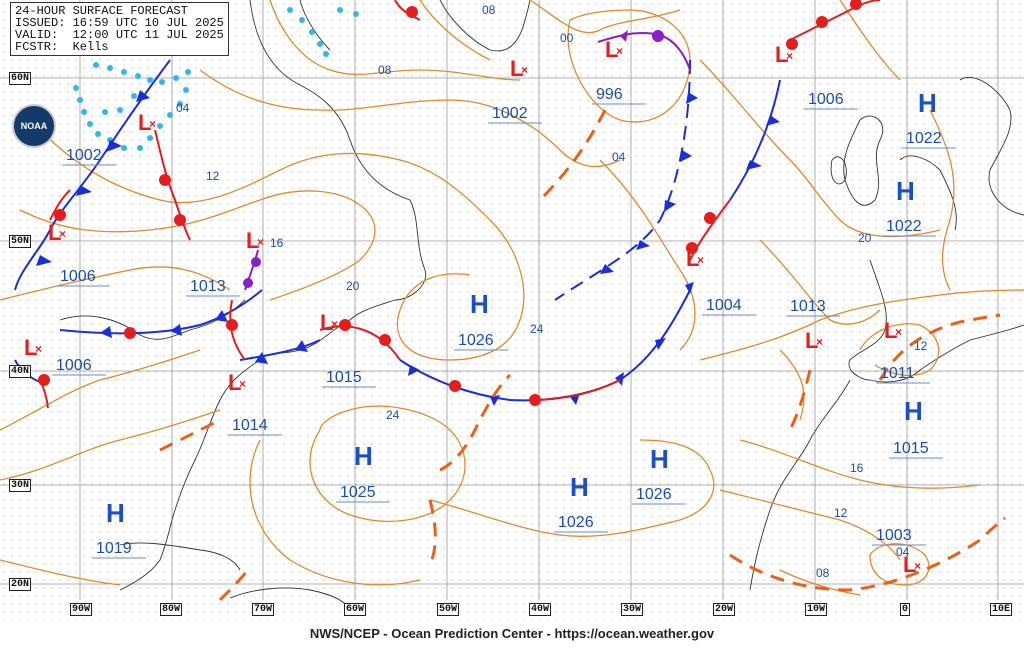 This screenshot has width=1024, height=652. Describe the element at coordinates (20, 78) in the screenshot. I see `latitude-label: 60N` at that location.